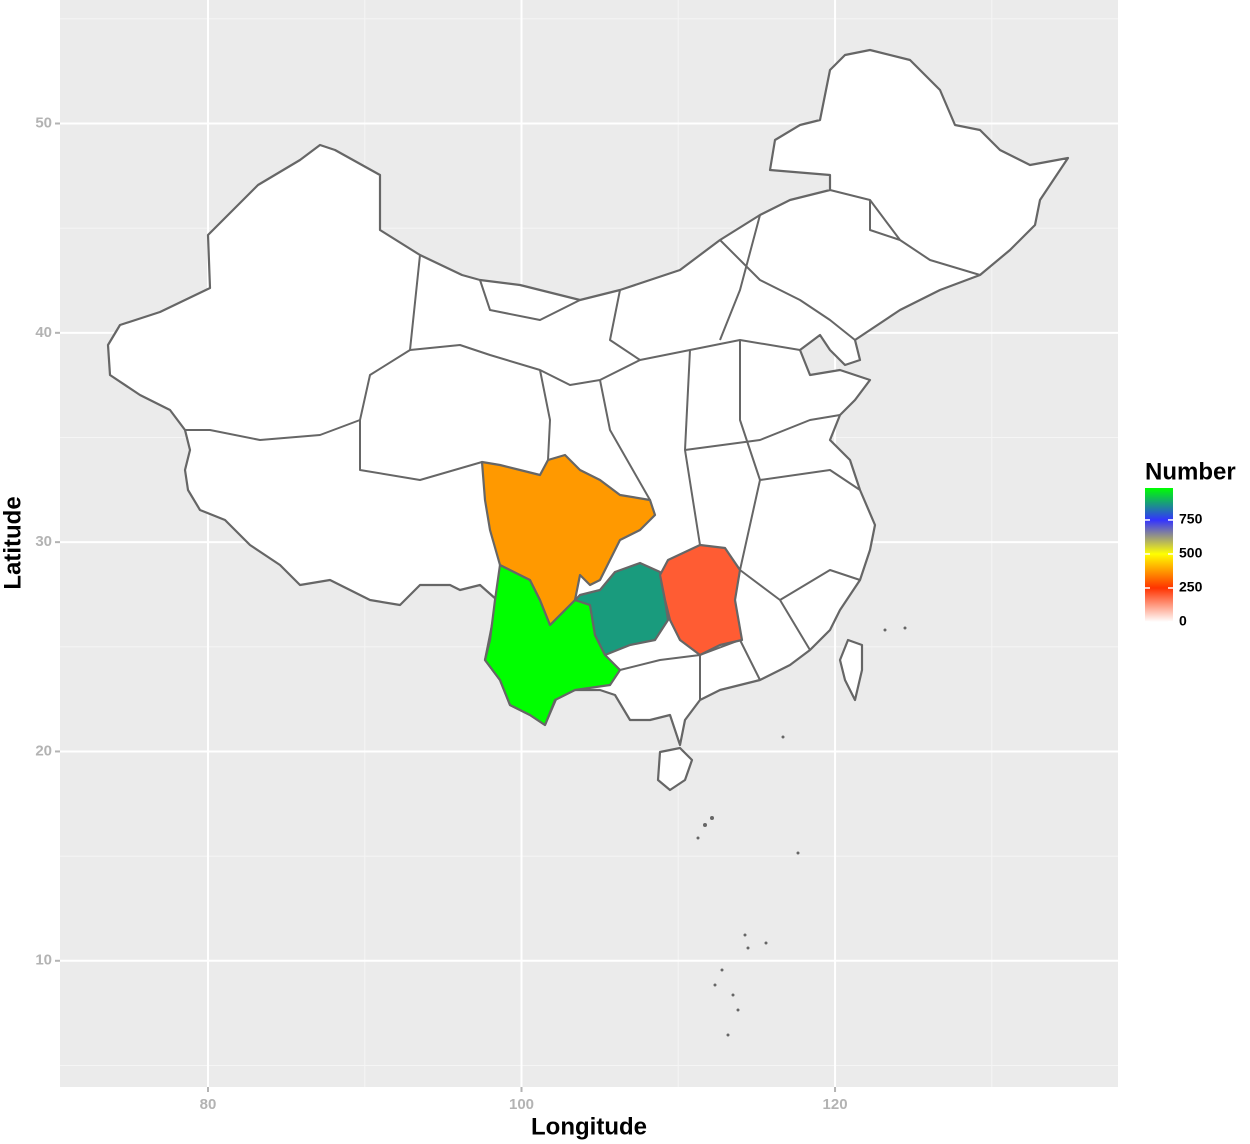 This screenshot has width=1250, height=1144. I want to click on y-tick-label: 20, so click(43, 750).